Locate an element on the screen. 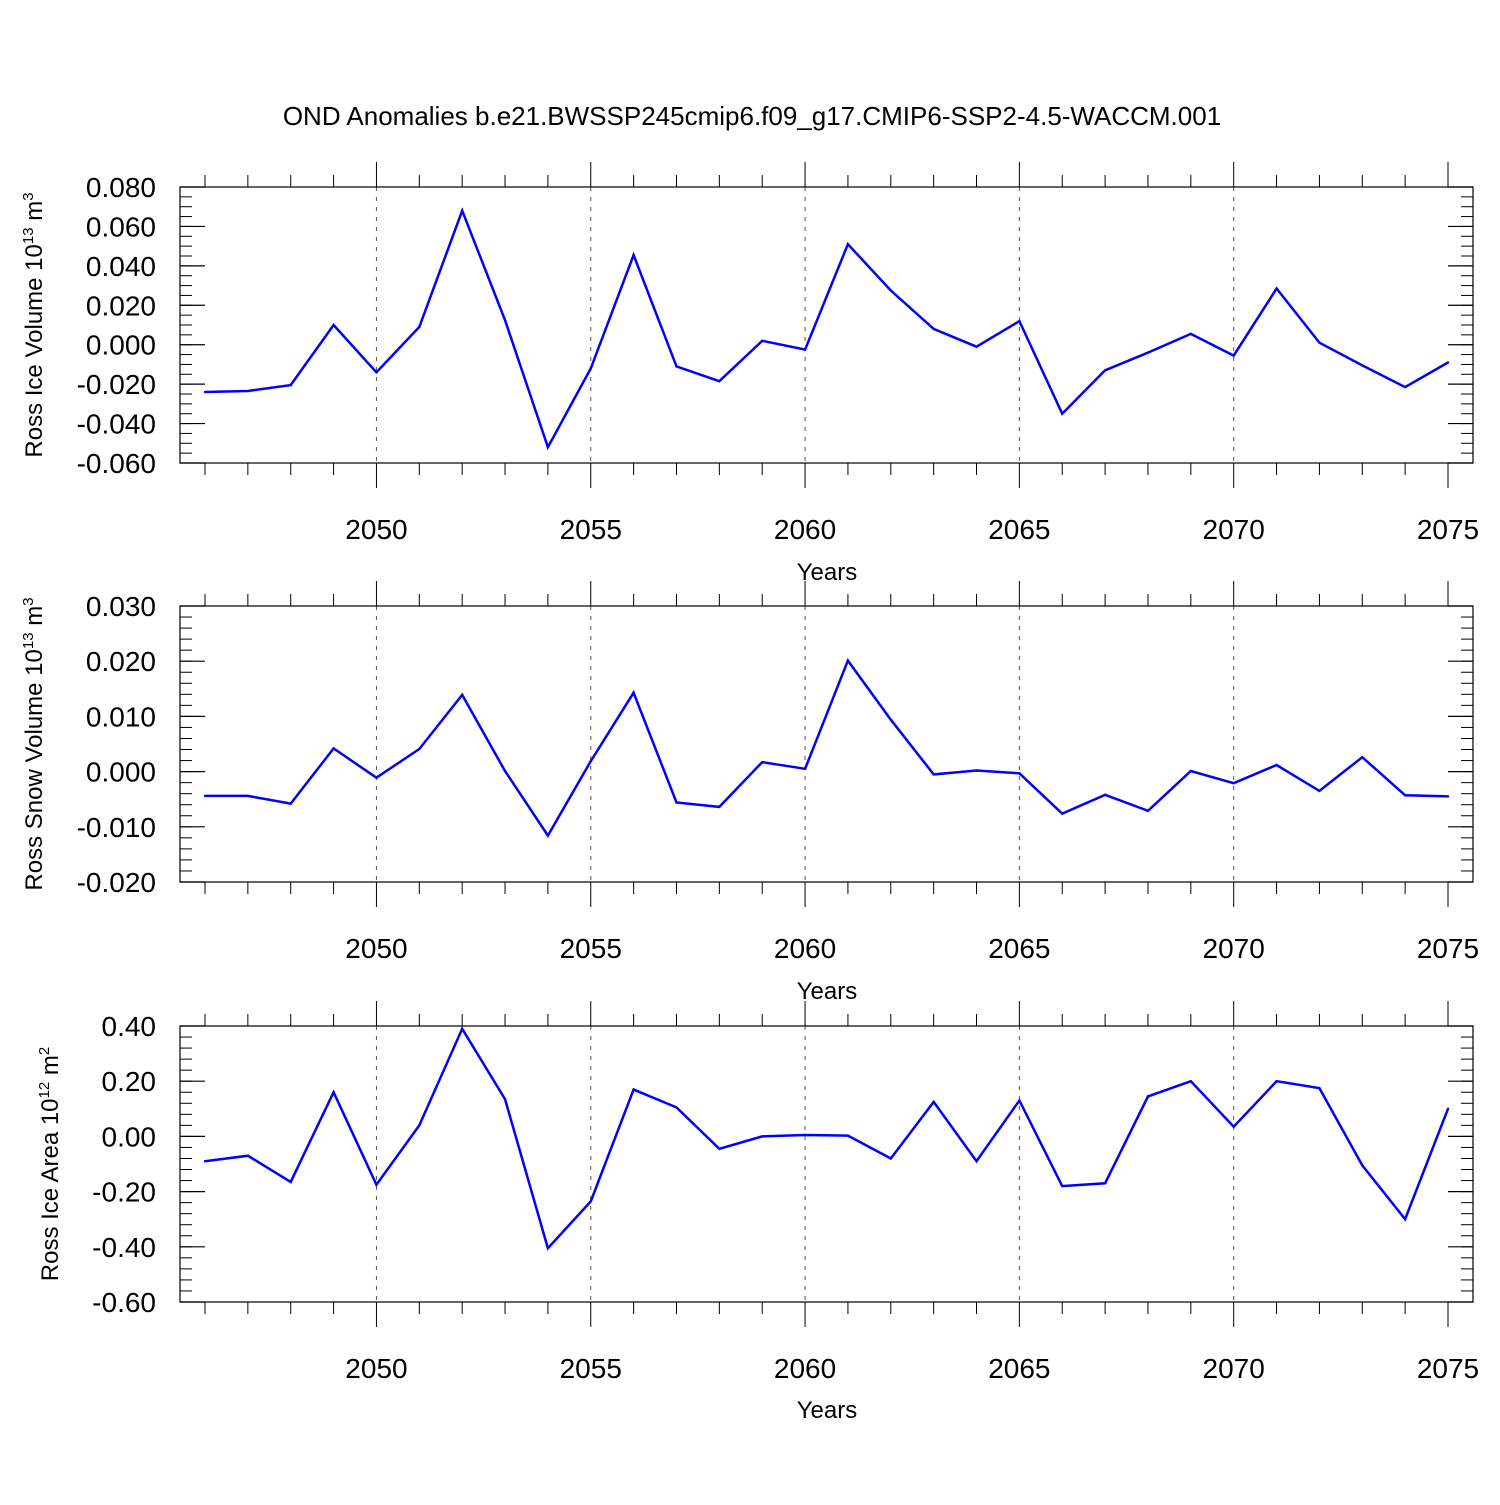  ytick-label: 0.00 is located at coordinates (129, 1136).